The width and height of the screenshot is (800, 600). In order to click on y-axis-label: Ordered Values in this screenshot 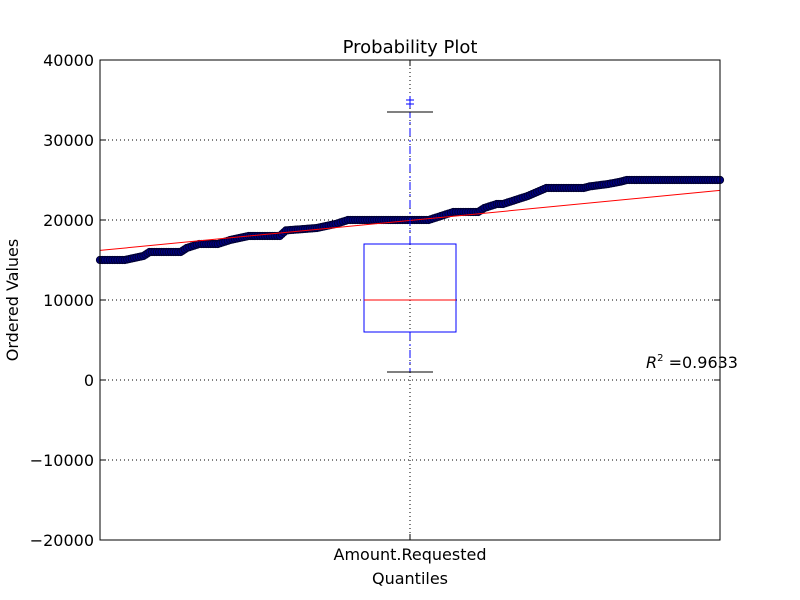, I will do `click(12, 300)`.